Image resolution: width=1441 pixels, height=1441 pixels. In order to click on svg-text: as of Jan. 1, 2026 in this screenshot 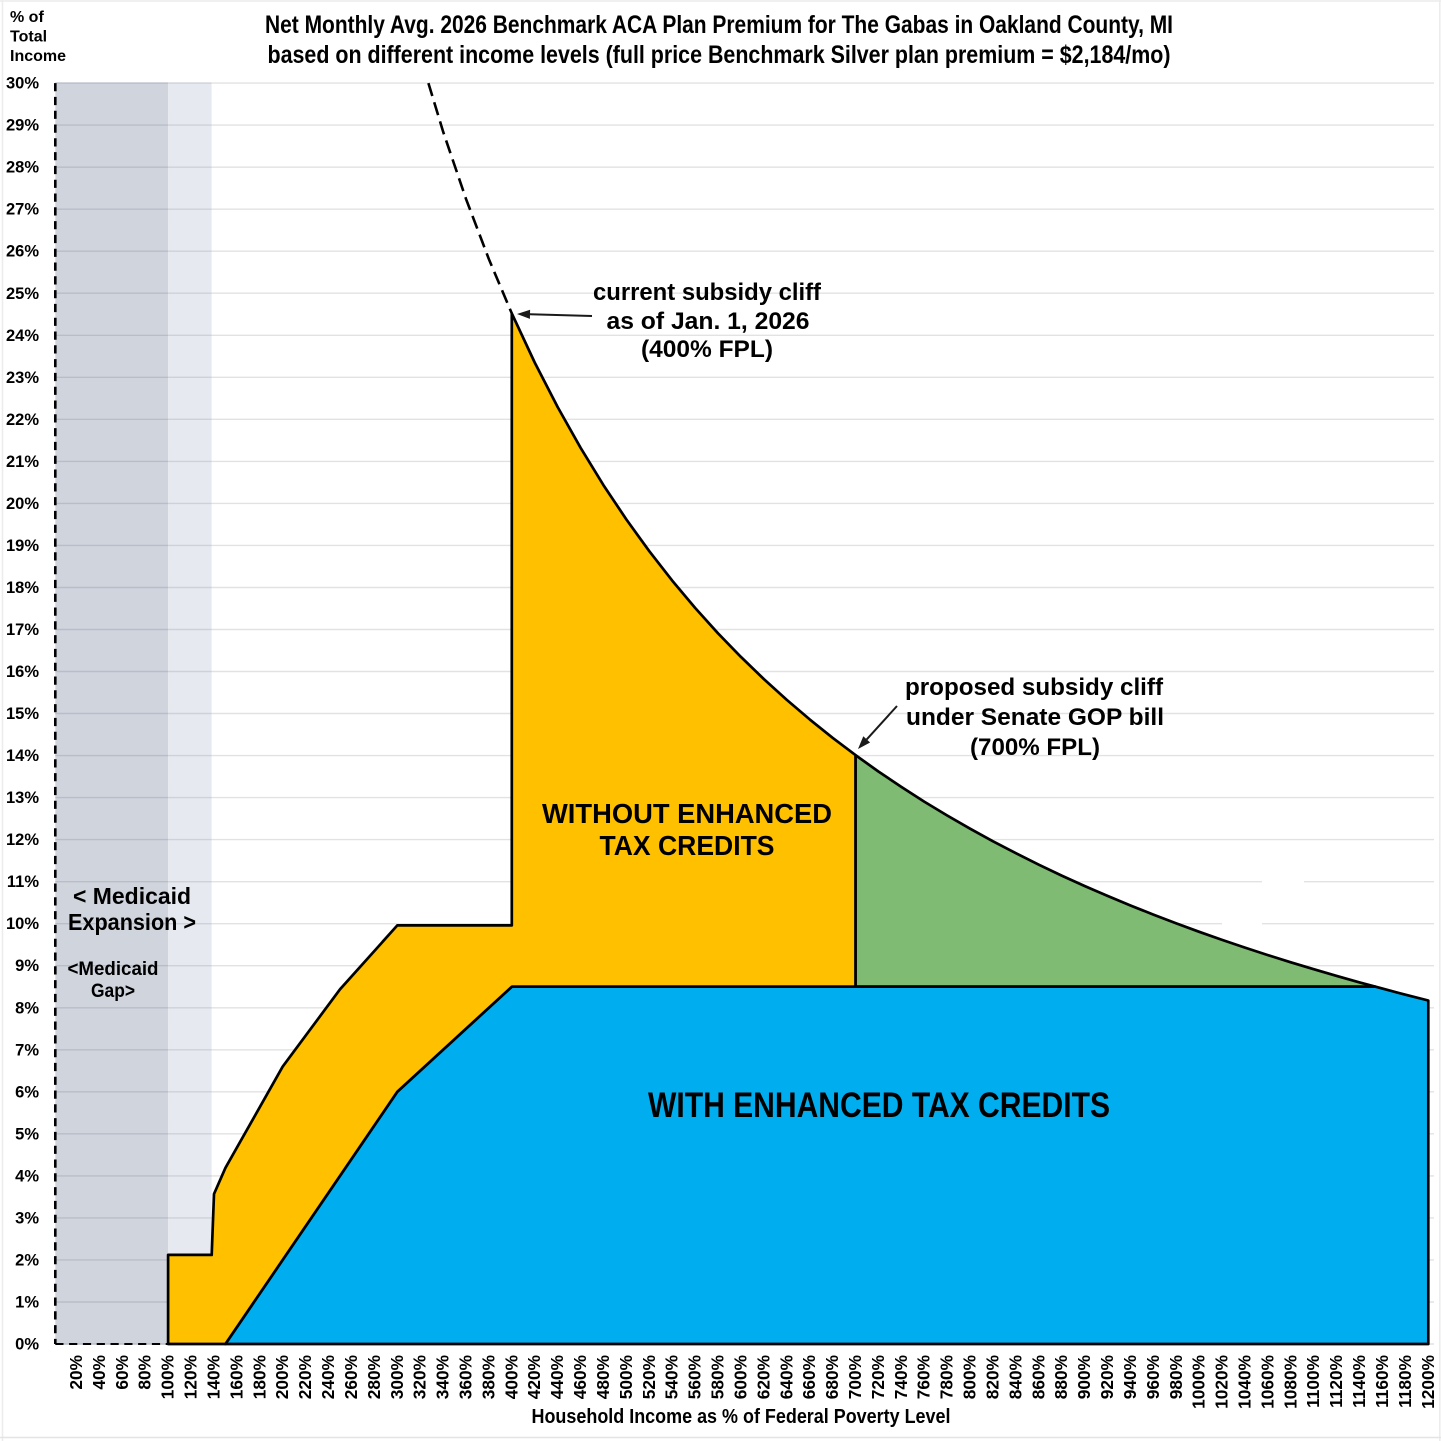, I will do `click(708, 321)`.